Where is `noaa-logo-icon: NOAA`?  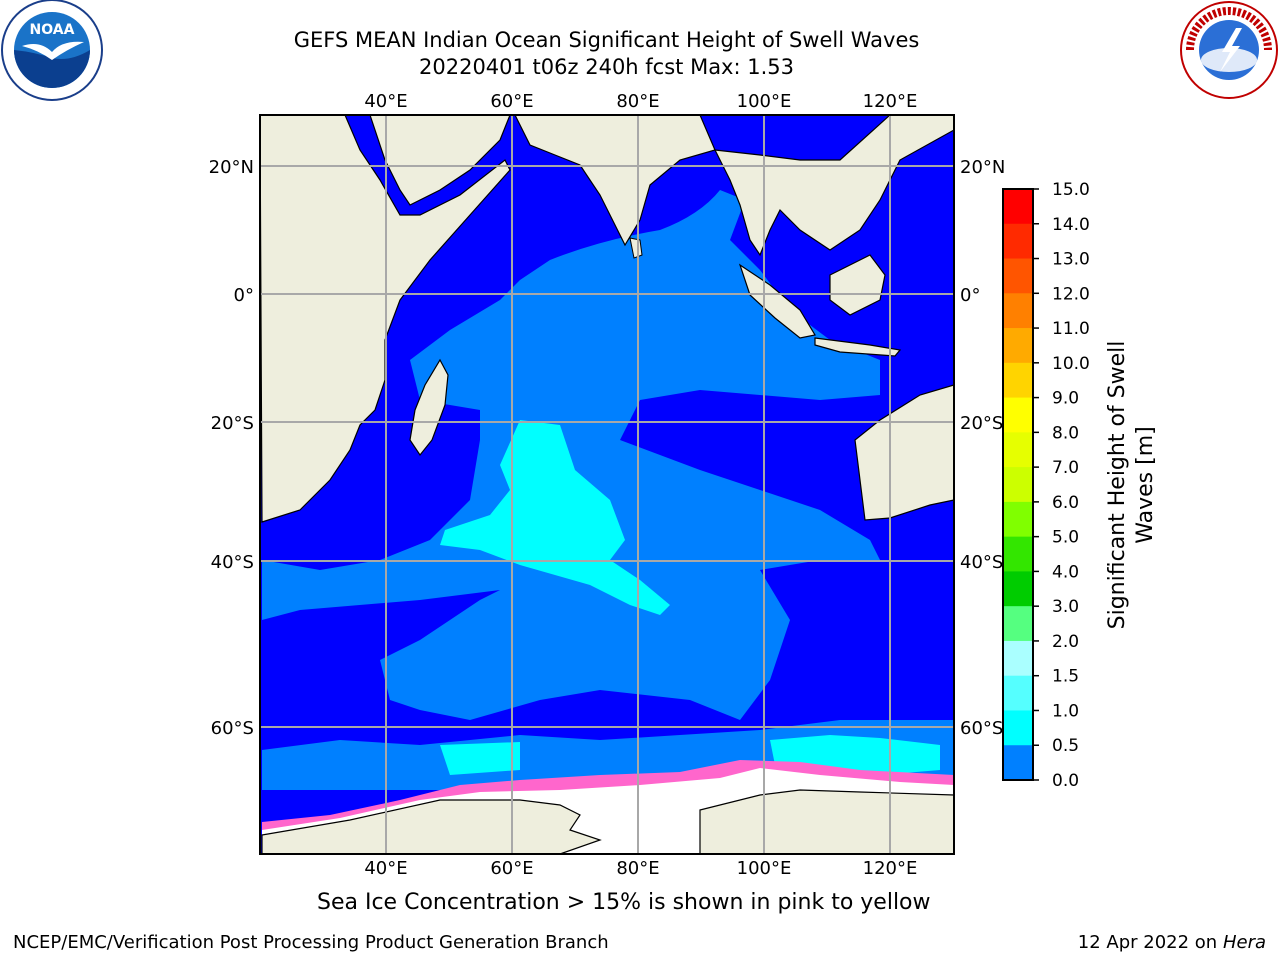 noaa-logo-icon: NOAA is located at coordinates (52, 50).